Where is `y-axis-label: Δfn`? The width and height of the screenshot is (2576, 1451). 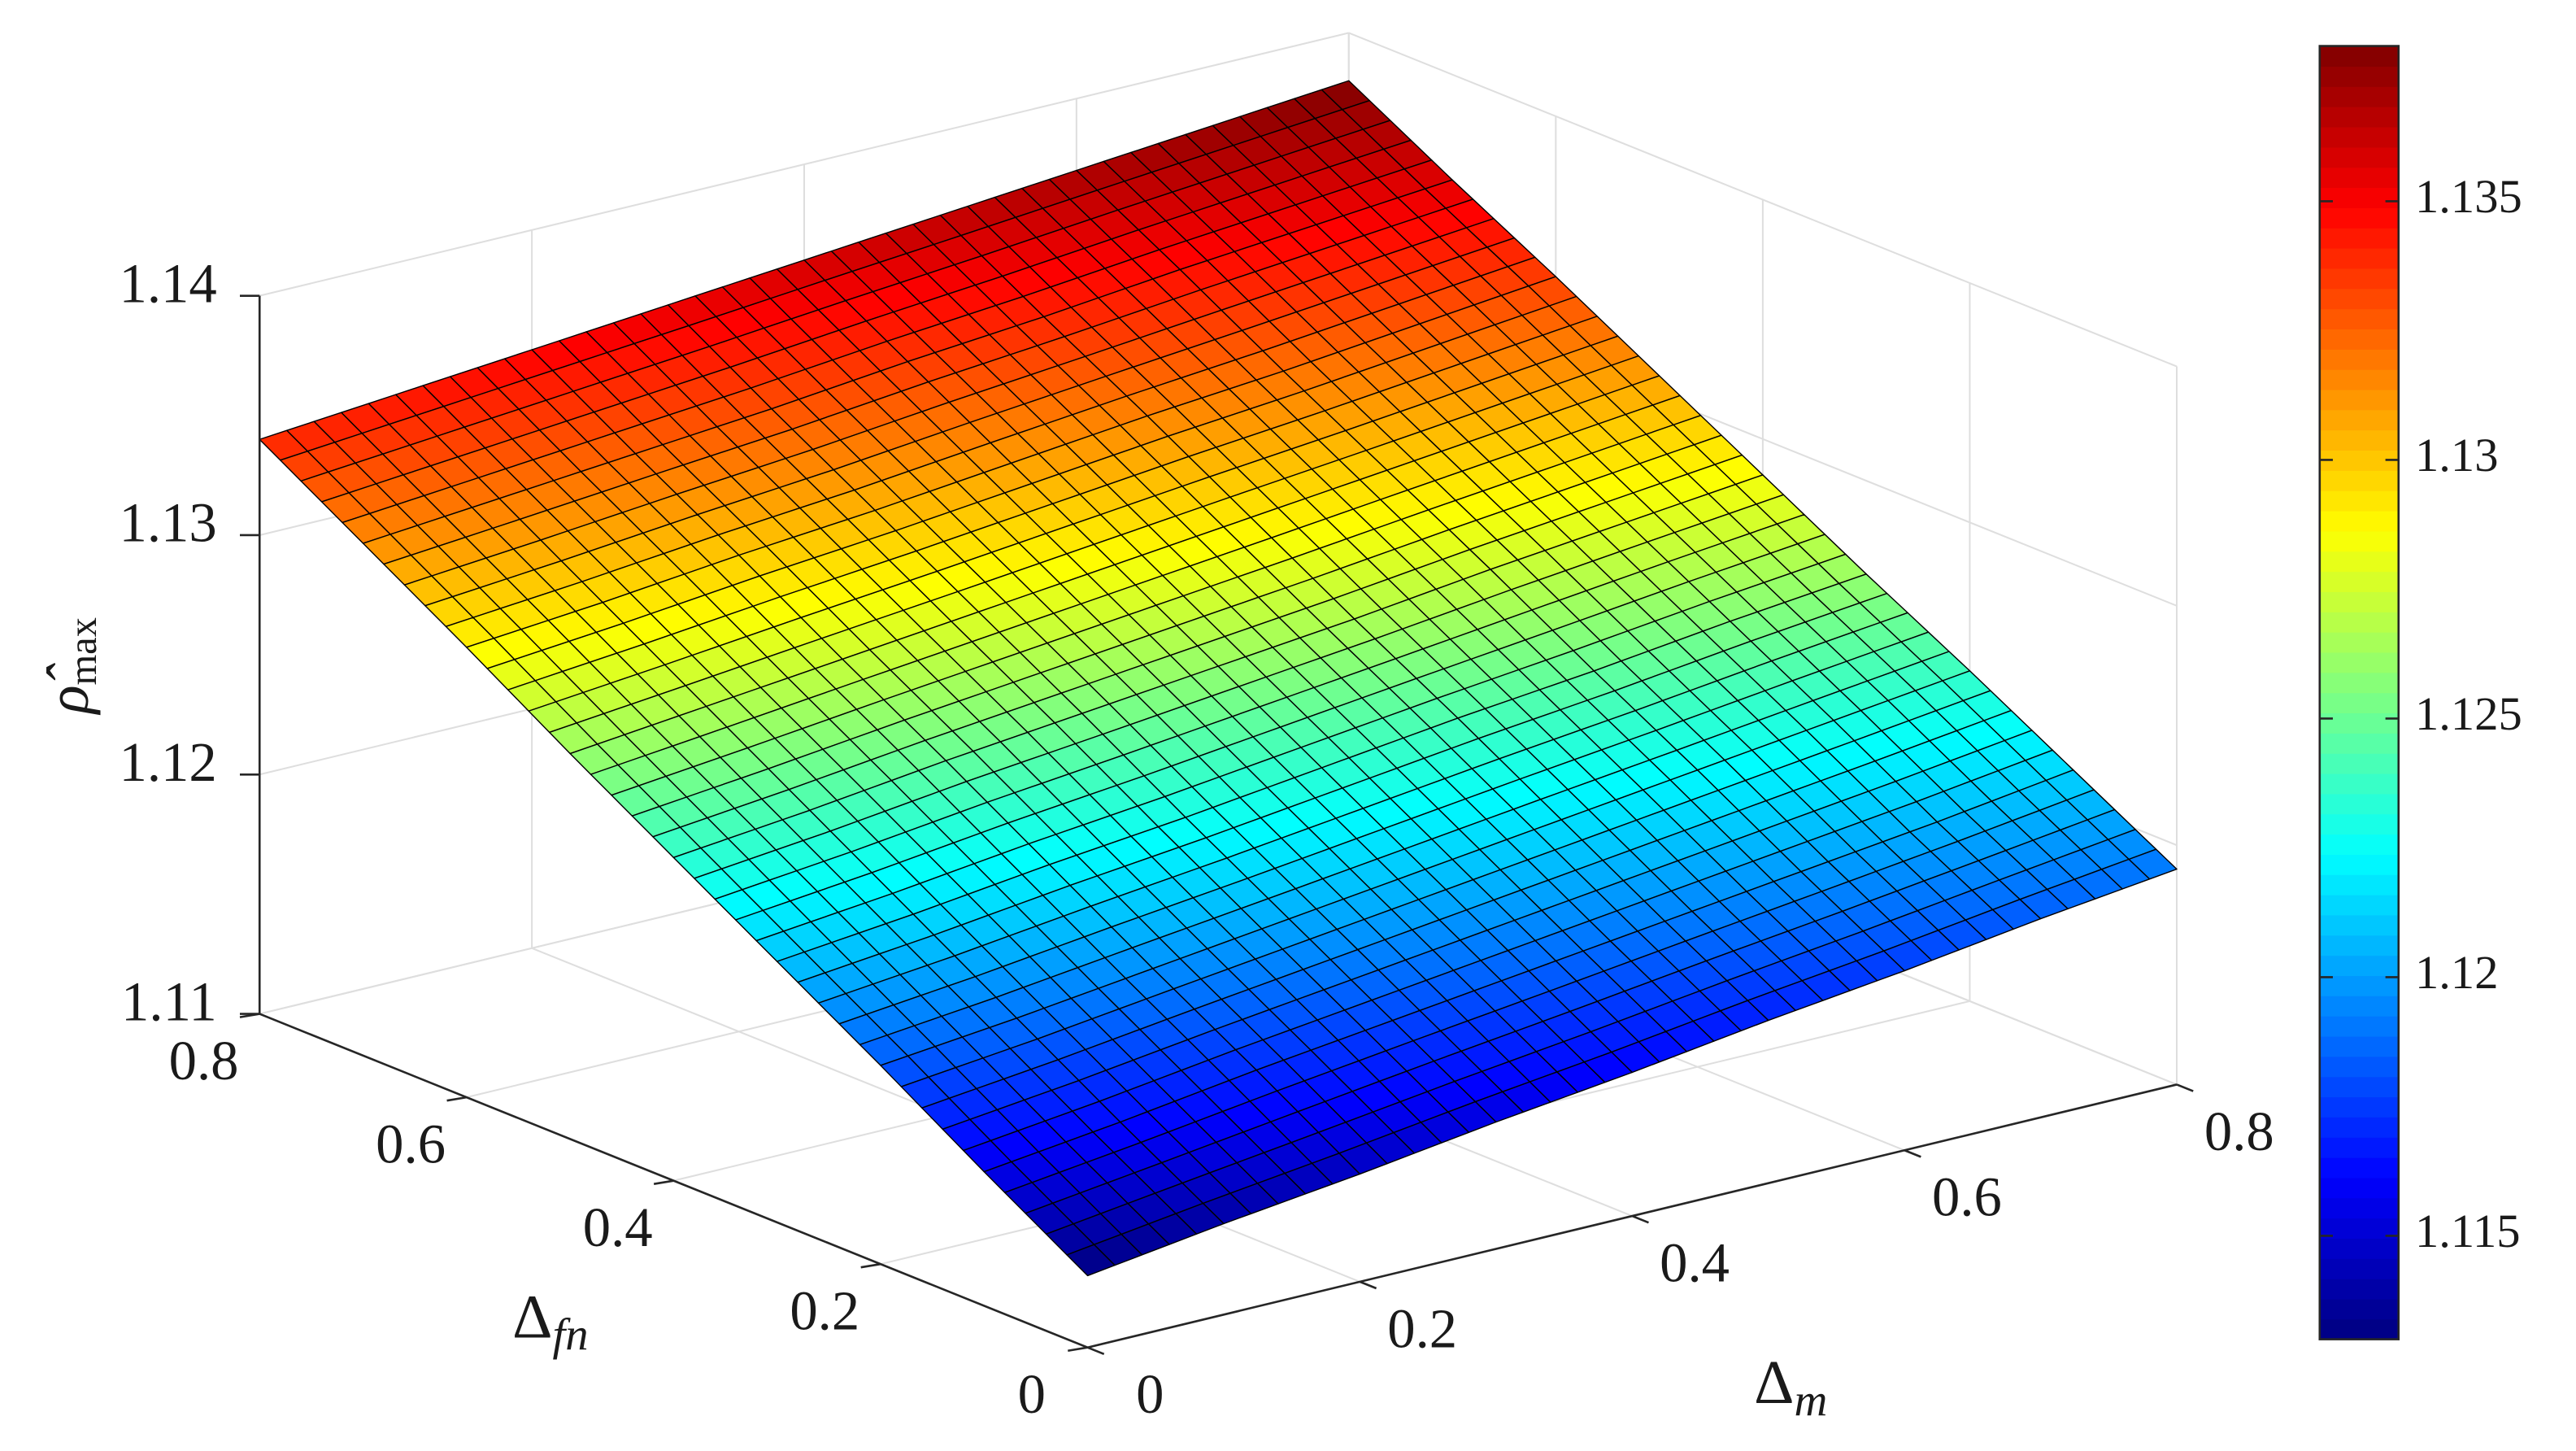 y-axis-label: Δfn is located at coordinates (550, 1321).